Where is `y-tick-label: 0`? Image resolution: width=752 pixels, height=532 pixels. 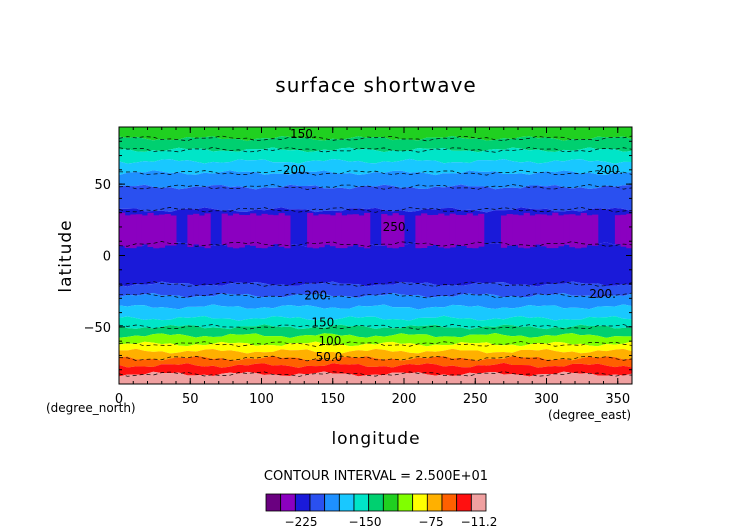
y-tick-label: 0 is located at coordinates (107, 257).